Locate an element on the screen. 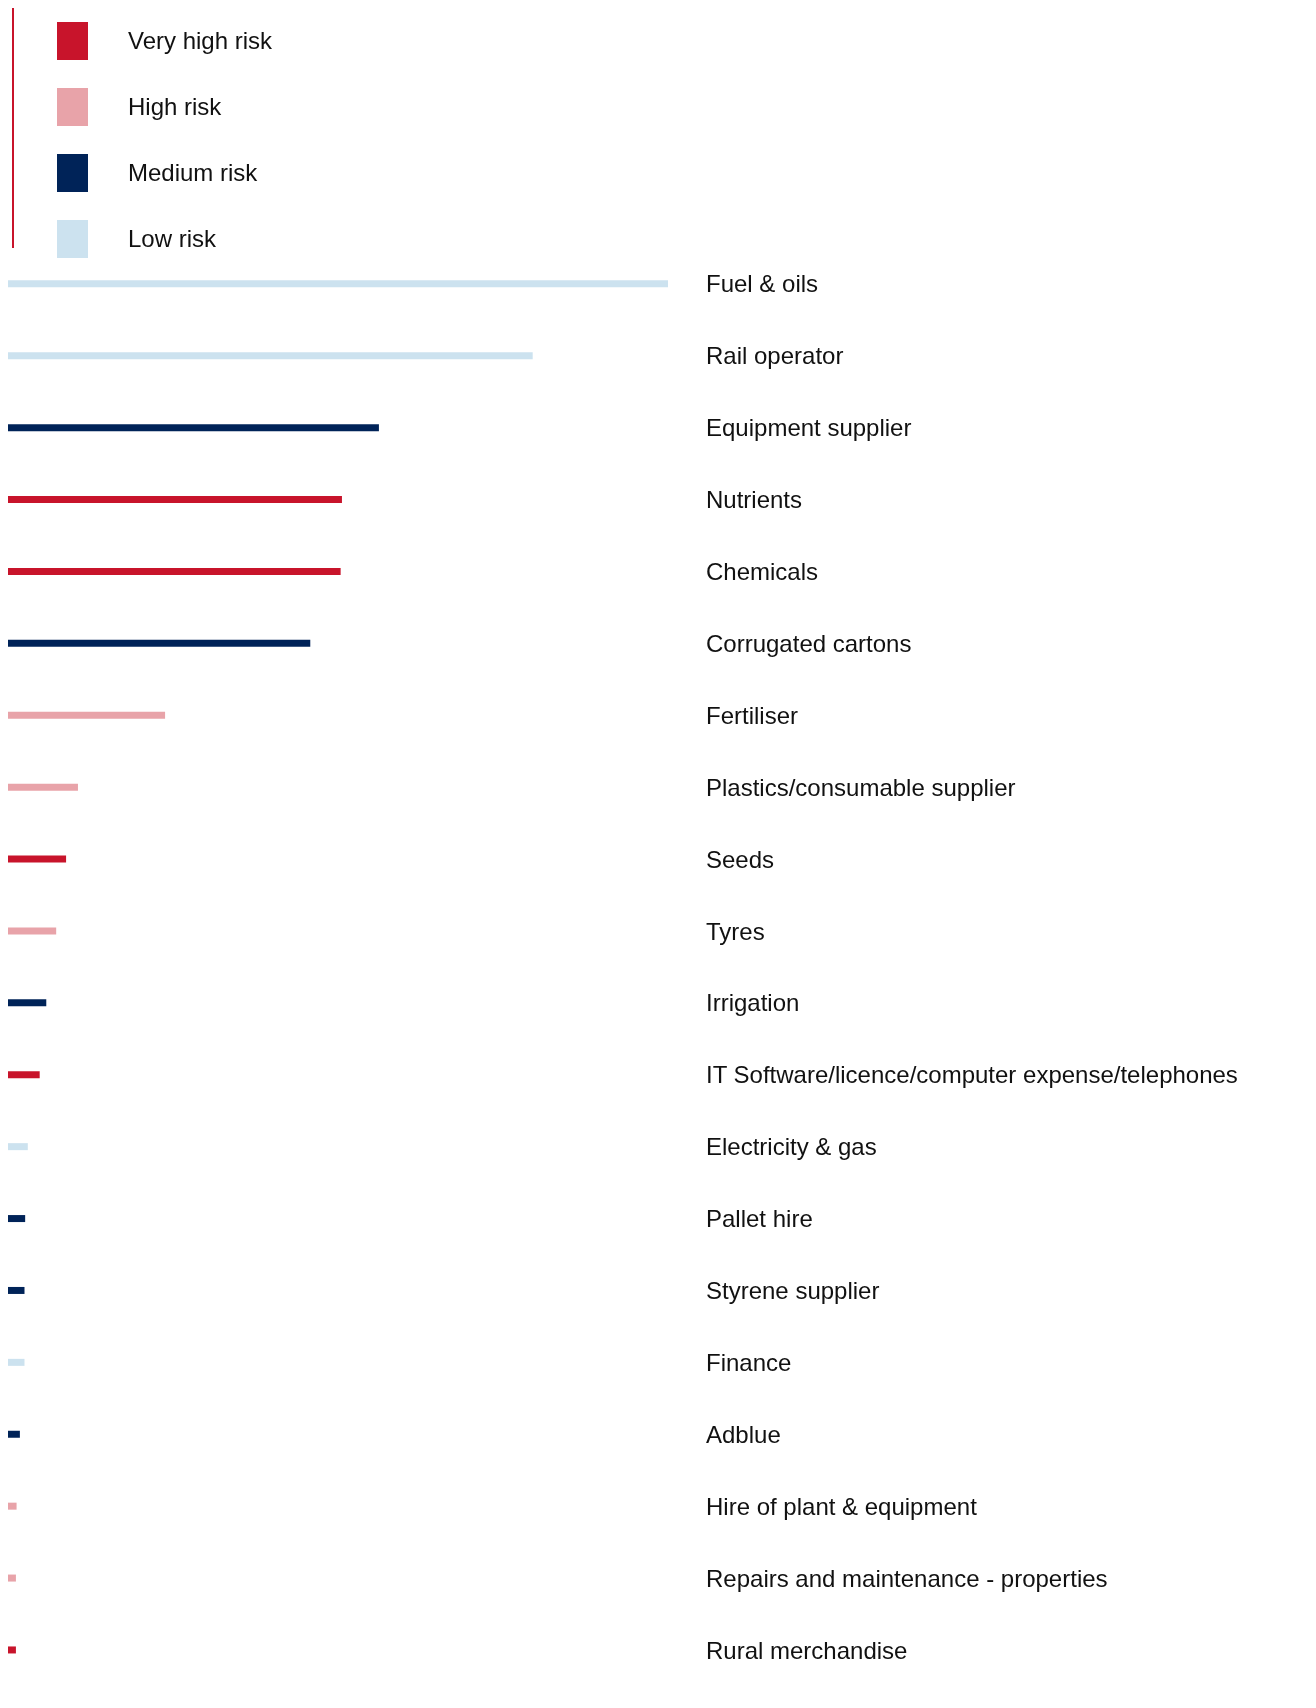  y-tick-label: Corrugated cartons is located at coordinates (809, 643).